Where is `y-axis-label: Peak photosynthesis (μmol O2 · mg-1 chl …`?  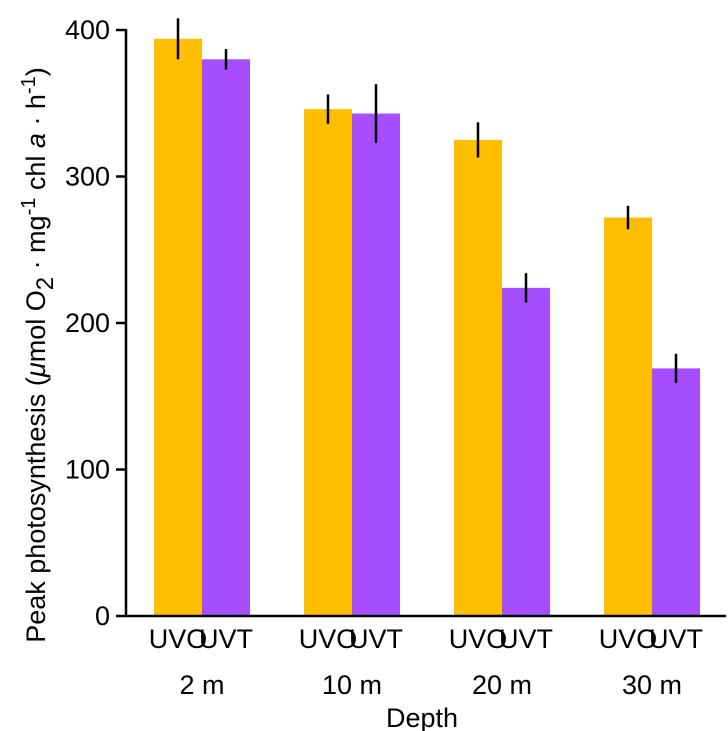
y-axis-label: Peak photosynthesis (μmol O2 · mg-1 chl … is located at coordinates (38, 355).